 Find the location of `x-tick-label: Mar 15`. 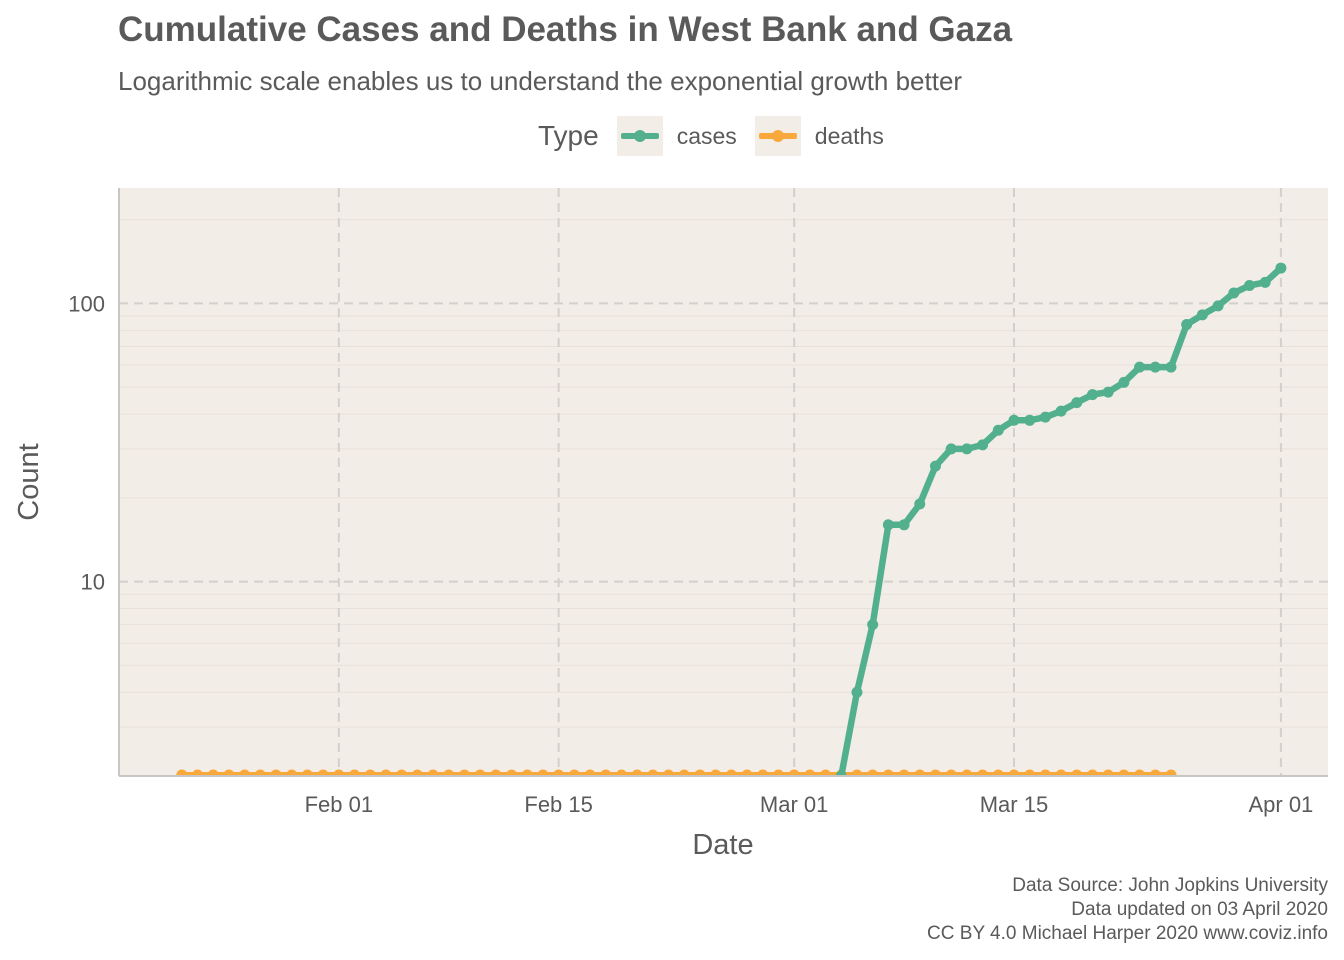

x-tick-label: Mar 15 is located at coordinates (1014, 804).